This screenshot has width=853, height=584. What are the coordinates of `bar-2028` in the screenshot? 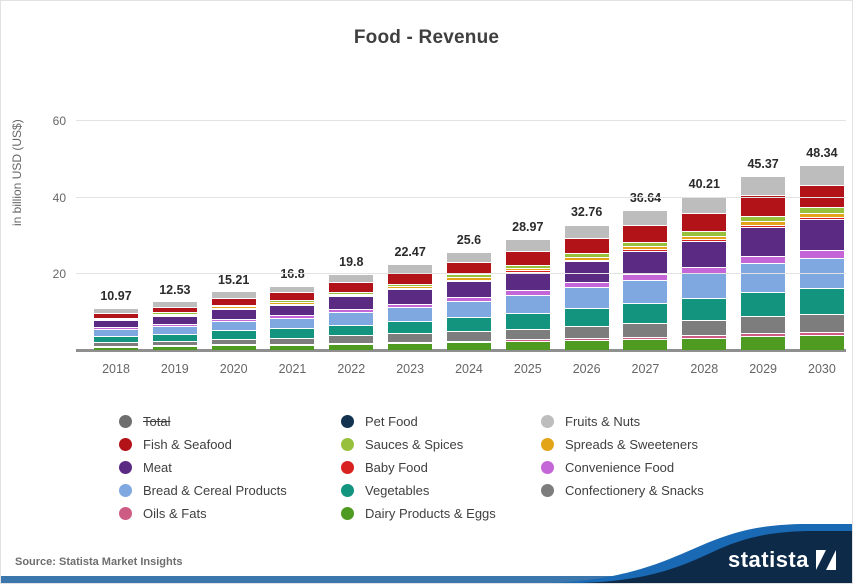 It's located at (704, 273).